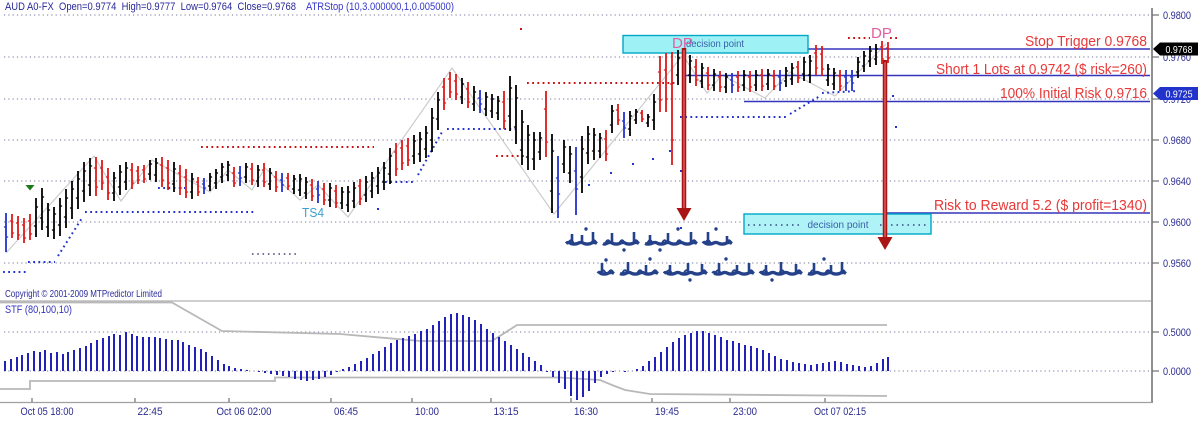 The width and height of the screenshot is (1200, 426). Describe the element at coordinates (427, 412) in the screenshot. I see `svg-text: 10:00` at that location.